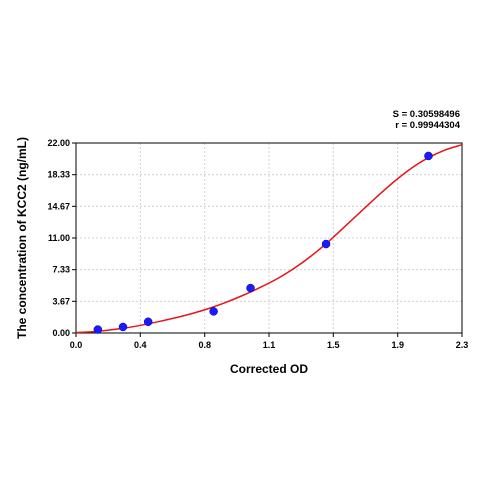  What do you see at coordinates (58, 143) in the screenshot?
I see `y-tick-label: 22.00` at bounding box center [58, 143].